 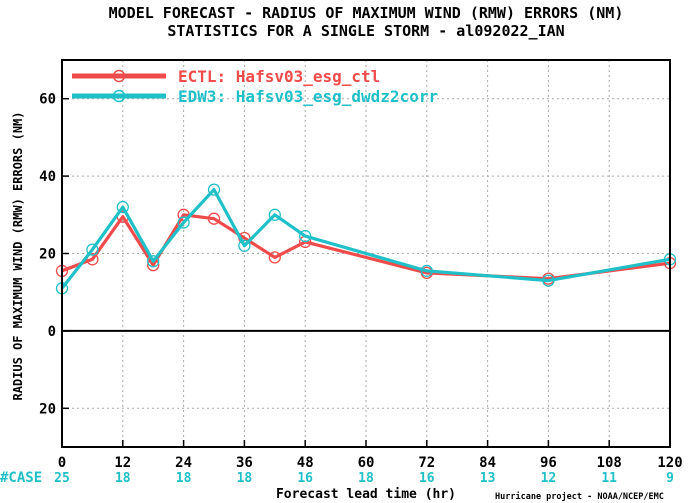 I want to click on x-tick-label: 24, so click(x=183, y=463).